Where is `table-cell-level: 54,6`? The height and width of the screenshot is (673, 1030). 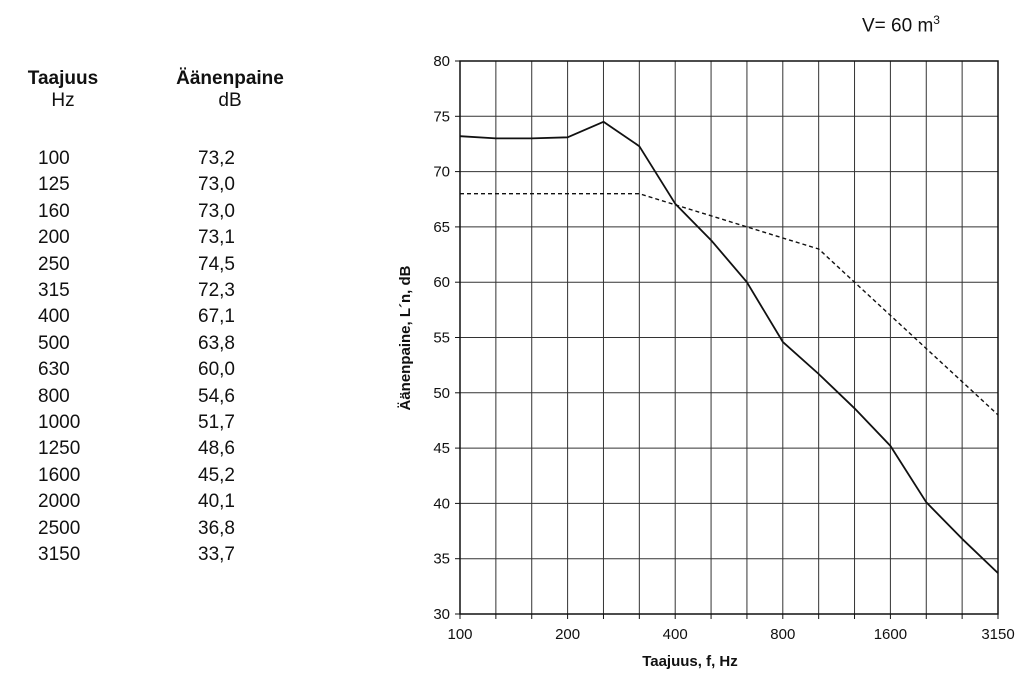 table-cell-level: 54,6 is located at coordinates (216, 396).